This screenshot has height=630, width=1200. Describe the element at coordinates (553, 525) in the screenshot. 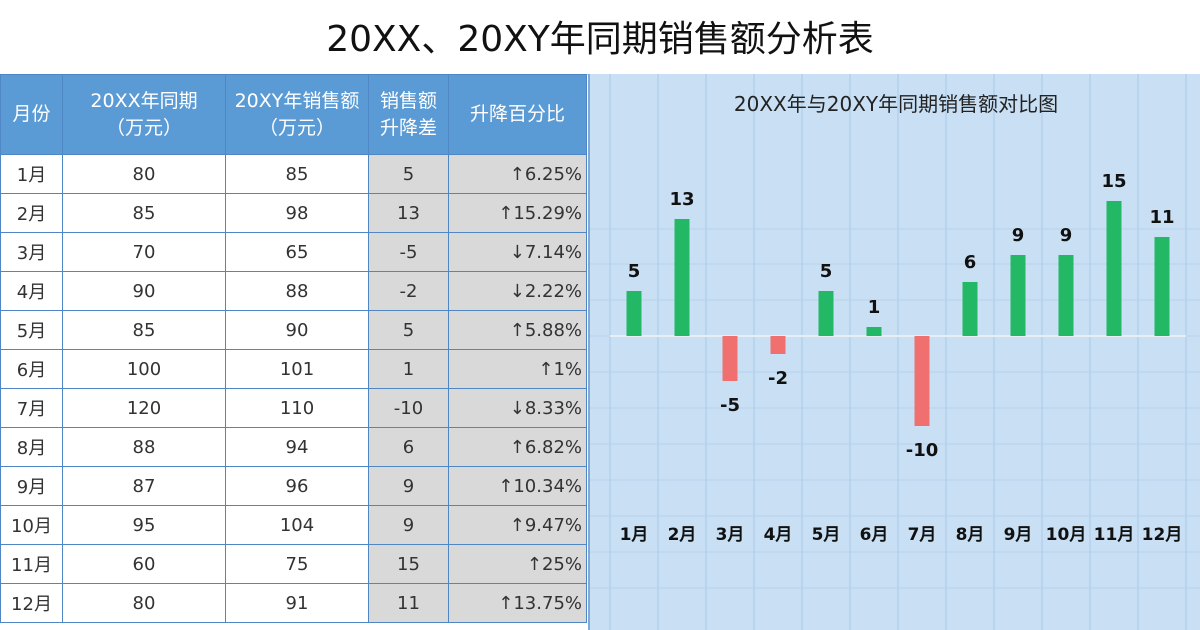

I see `pct-value: 9.47%` at that location.